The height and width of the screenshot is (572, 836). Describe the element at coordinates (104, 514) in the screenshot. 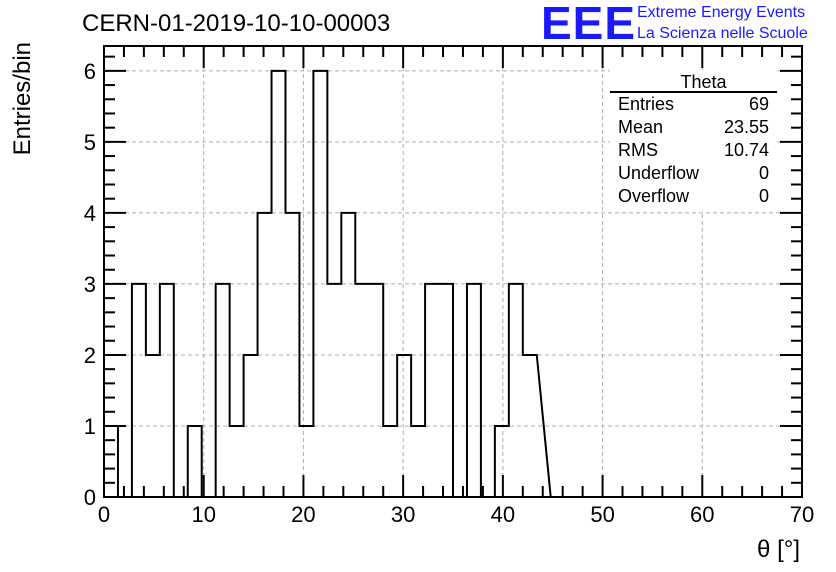

I see `x-tick-label: 0` at that location.